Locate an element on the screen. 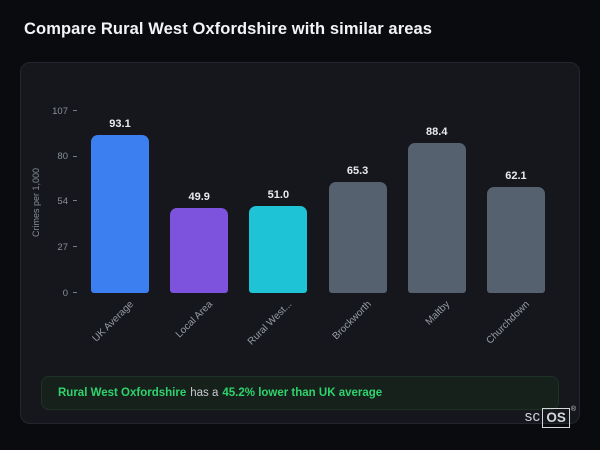 The height and width of the screenshot is (450, 600). callout-stat-text: 45.2% lower than UK average is located at coordinates (302, 393).